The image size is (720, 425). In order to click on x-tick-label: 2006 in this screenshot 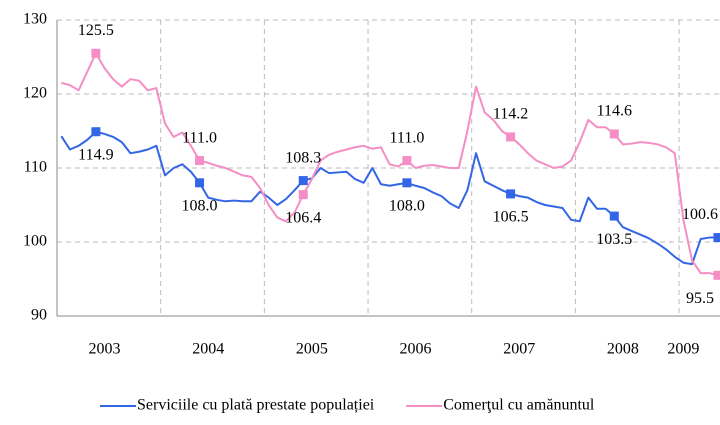, I will do `click(416, 349)`.